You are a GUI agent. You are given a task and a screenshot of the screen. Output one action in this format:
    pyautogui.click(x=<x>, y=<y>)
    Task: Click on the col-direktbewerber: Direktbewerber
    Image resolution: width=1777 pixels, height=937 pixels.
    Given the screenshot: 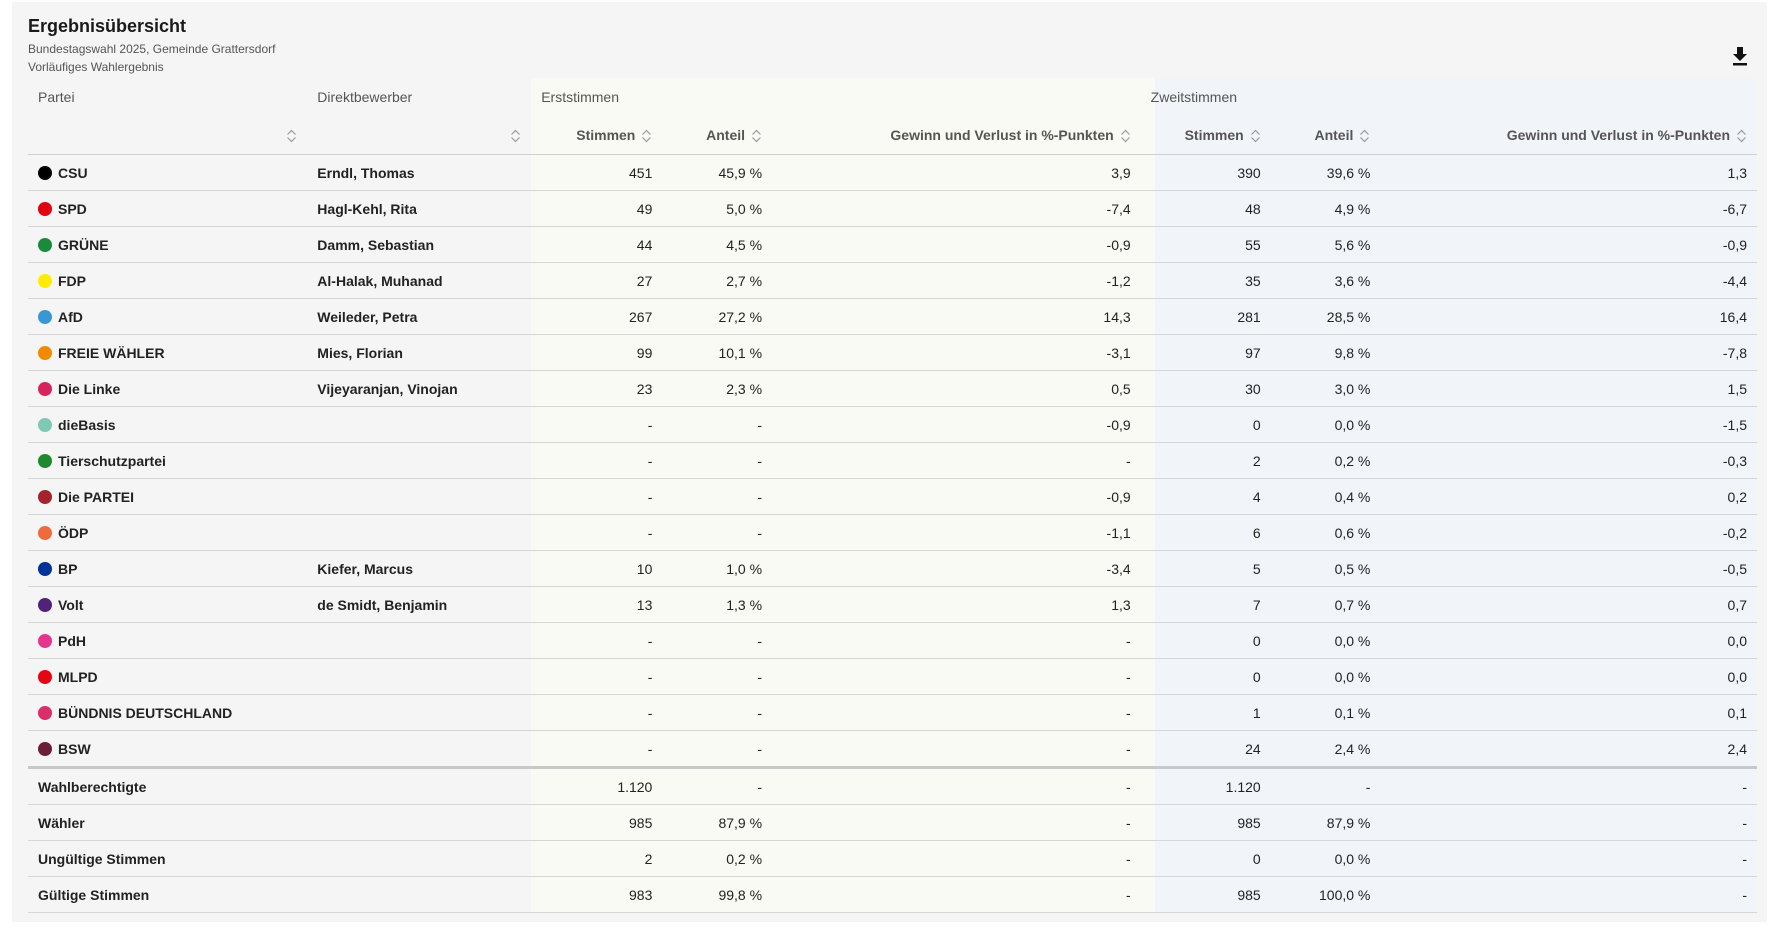 What is the action you would take?
    pyautogui.click(x=365, y=97)
    